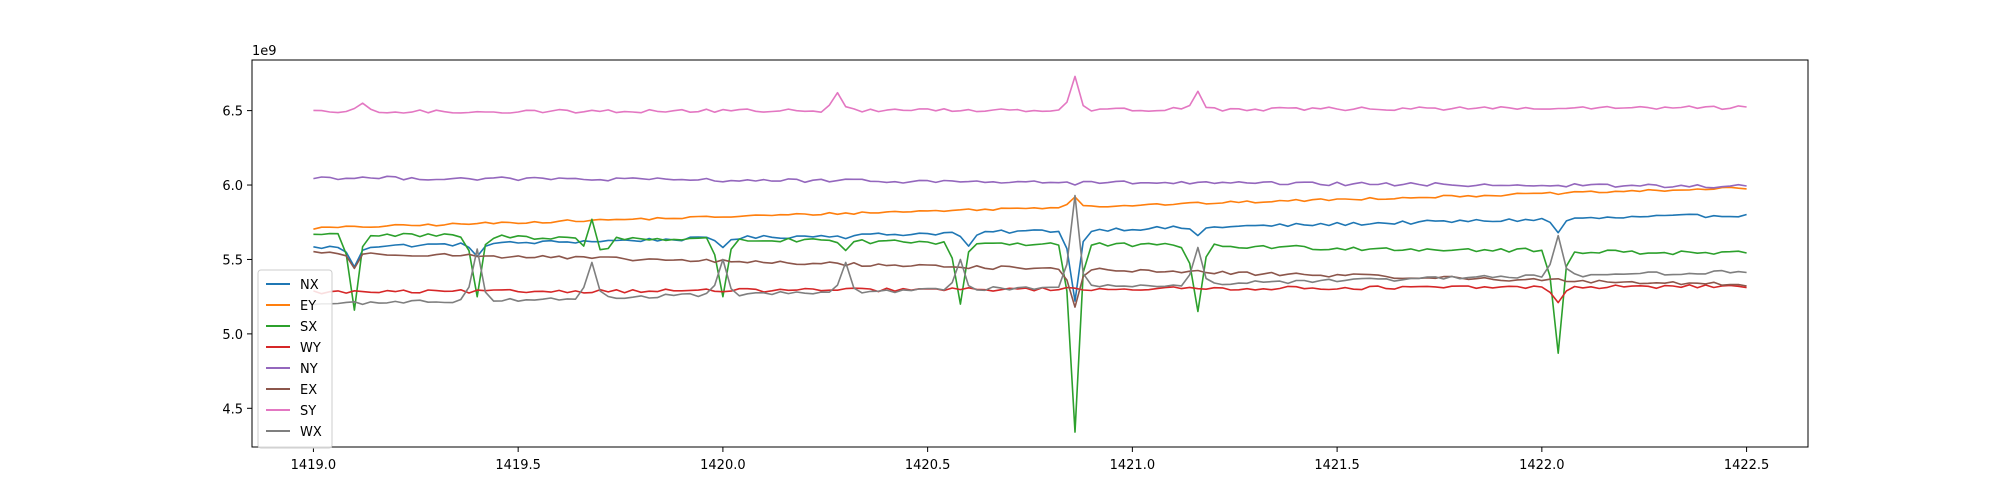  I want to click on legend-box, so click(295, 359).